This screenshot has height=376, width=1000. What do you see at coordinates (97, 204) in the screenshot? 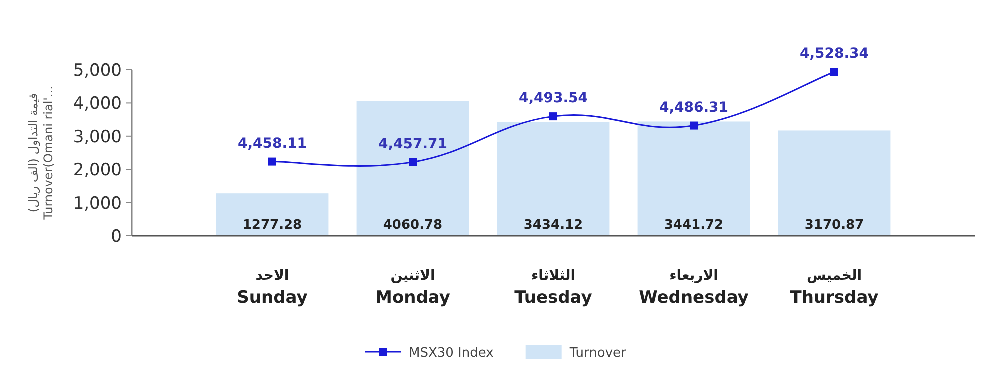
I see `y-tick-label: 1,000` at bounding box center [97, 204].